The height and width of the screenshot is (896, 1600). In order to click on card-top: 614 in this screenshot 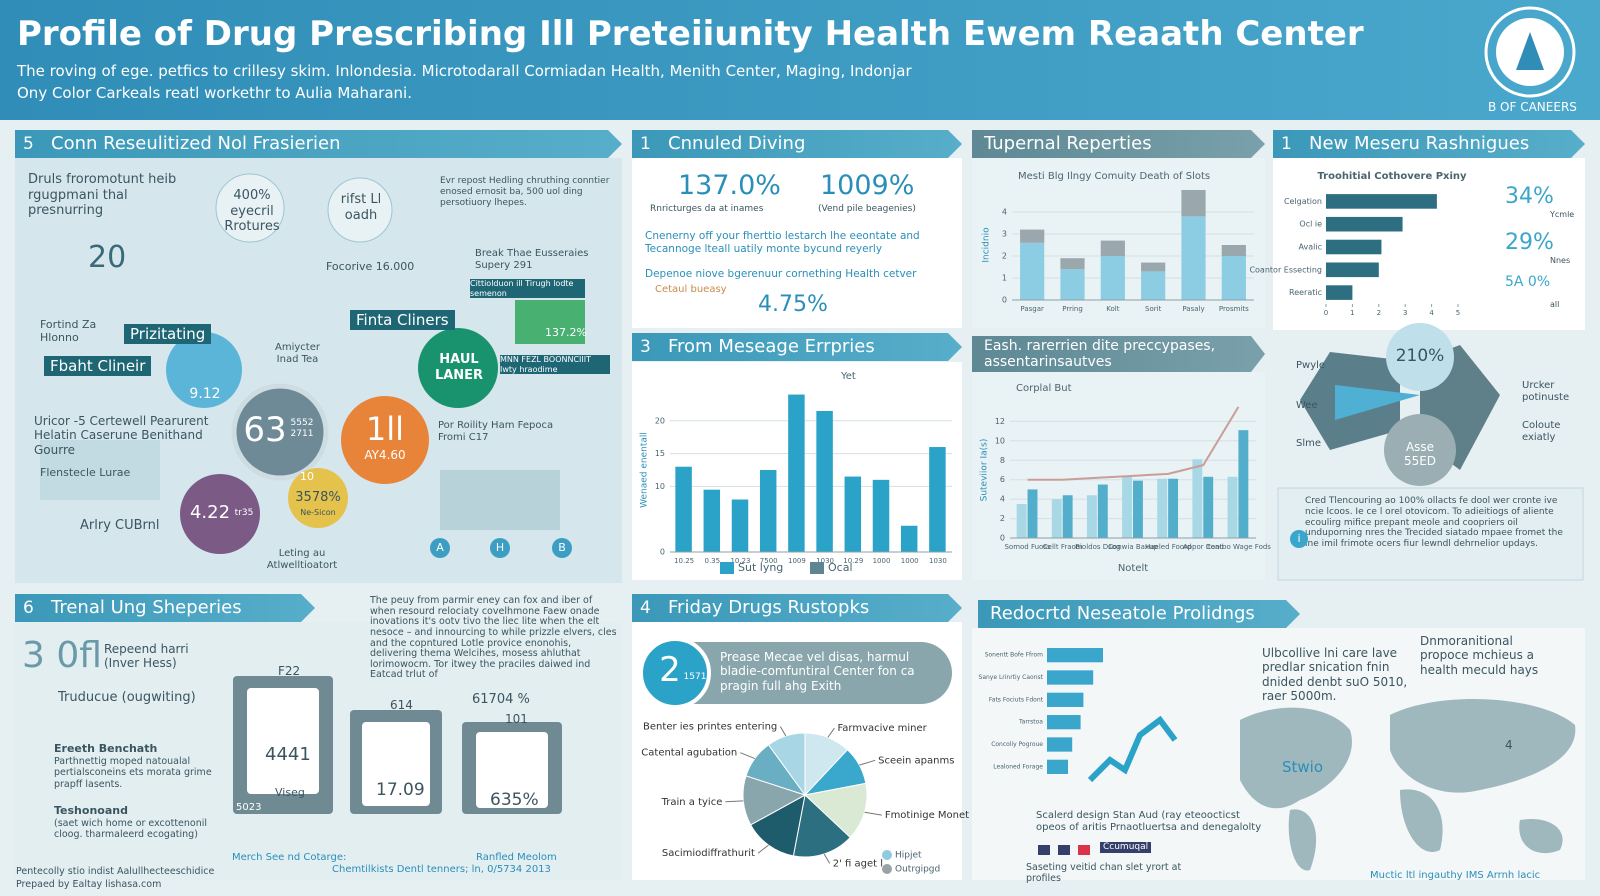, I will do `click(401, 705)`.